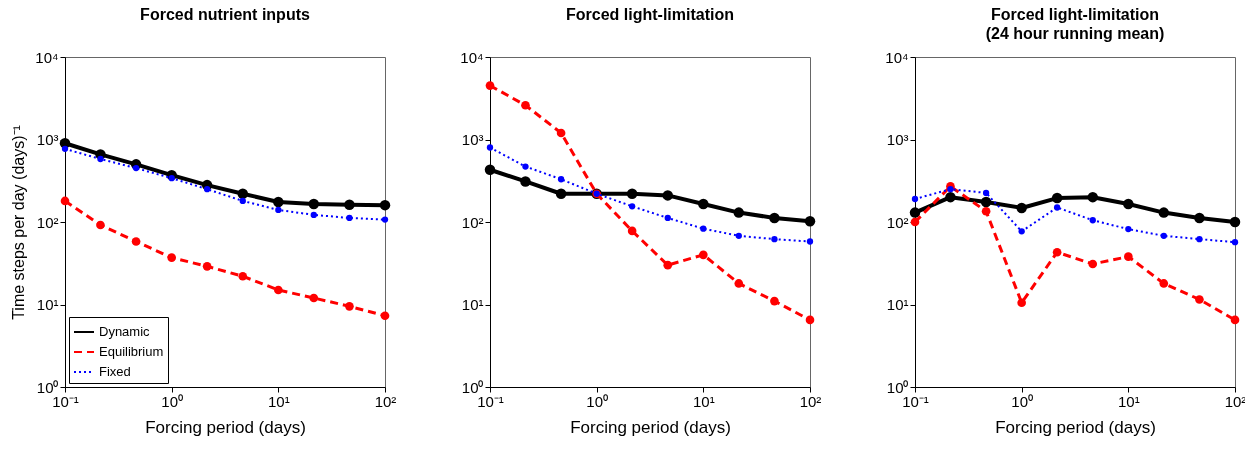 Image resolution: width=1245 pixels, height=467 pixels. What do you see at coordinates (115, 371) in the screenshot?
I see `legend-label: Fixed` at bounding box center [115, 371].